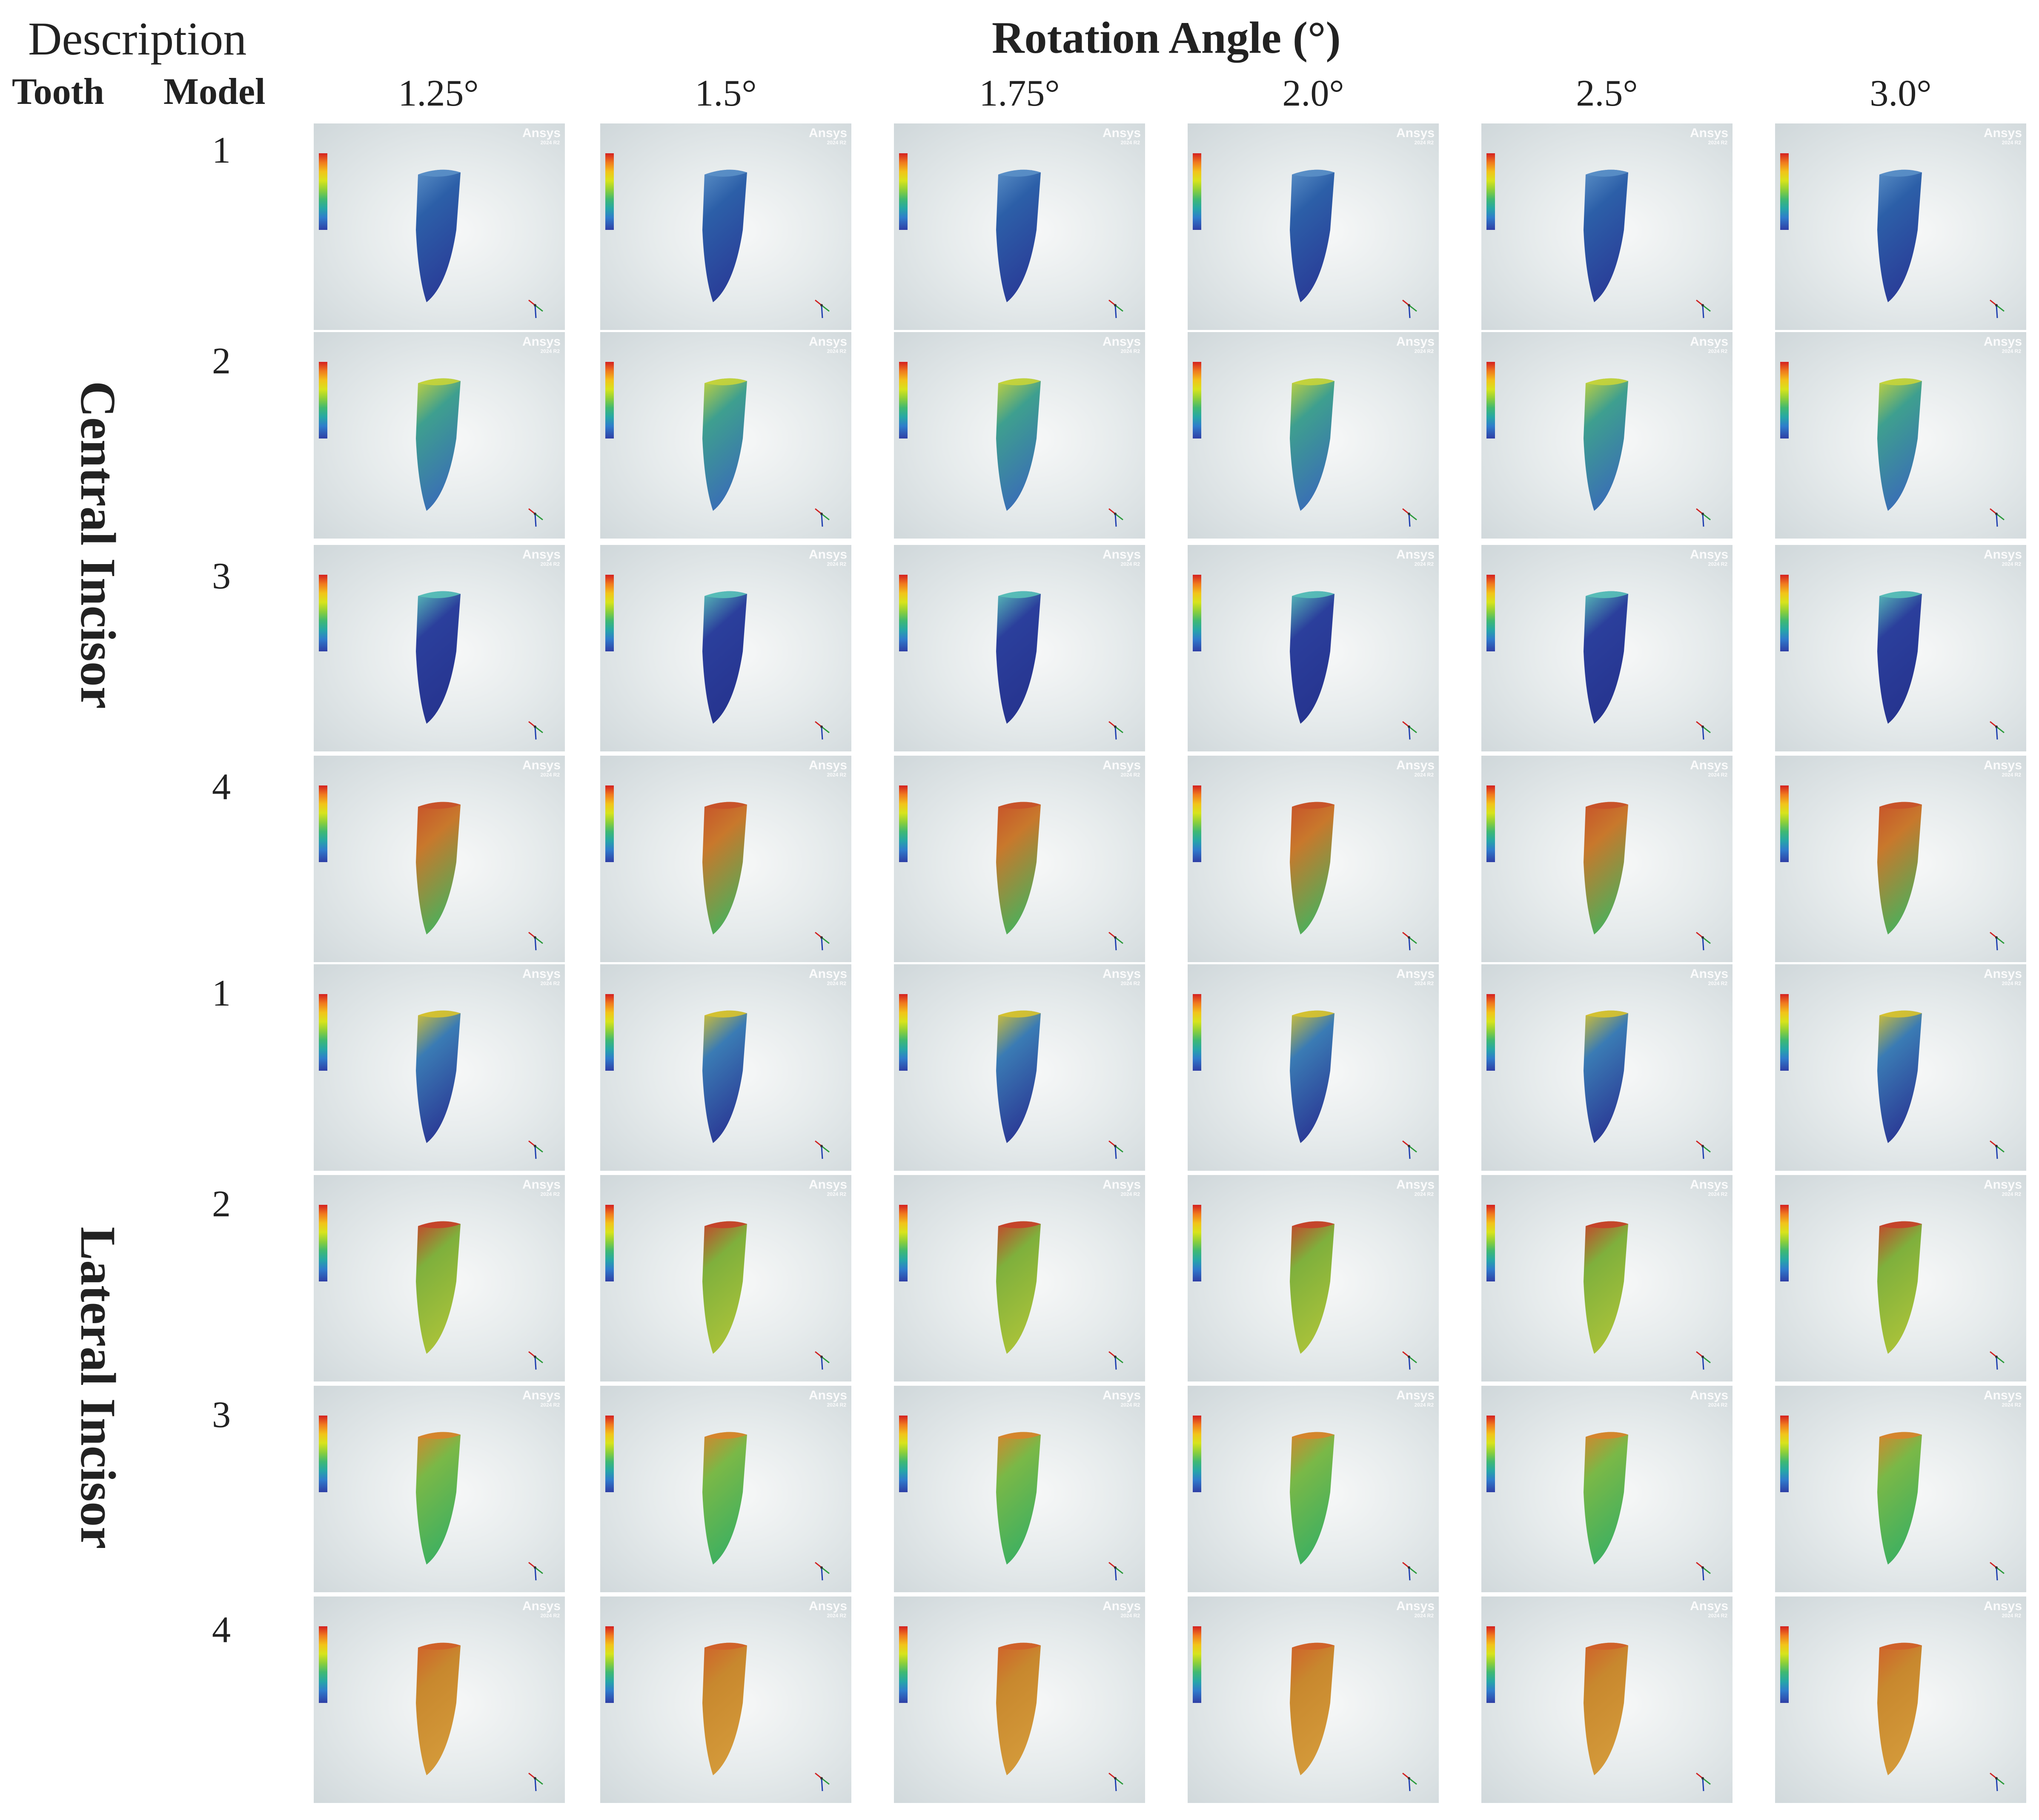 This screenshot has width=2039, height=1820. What do you see at coordinates (726, 93) in the screenshot?
I see `angle-header-2: 1.5°` at bounding box center [726, 93].